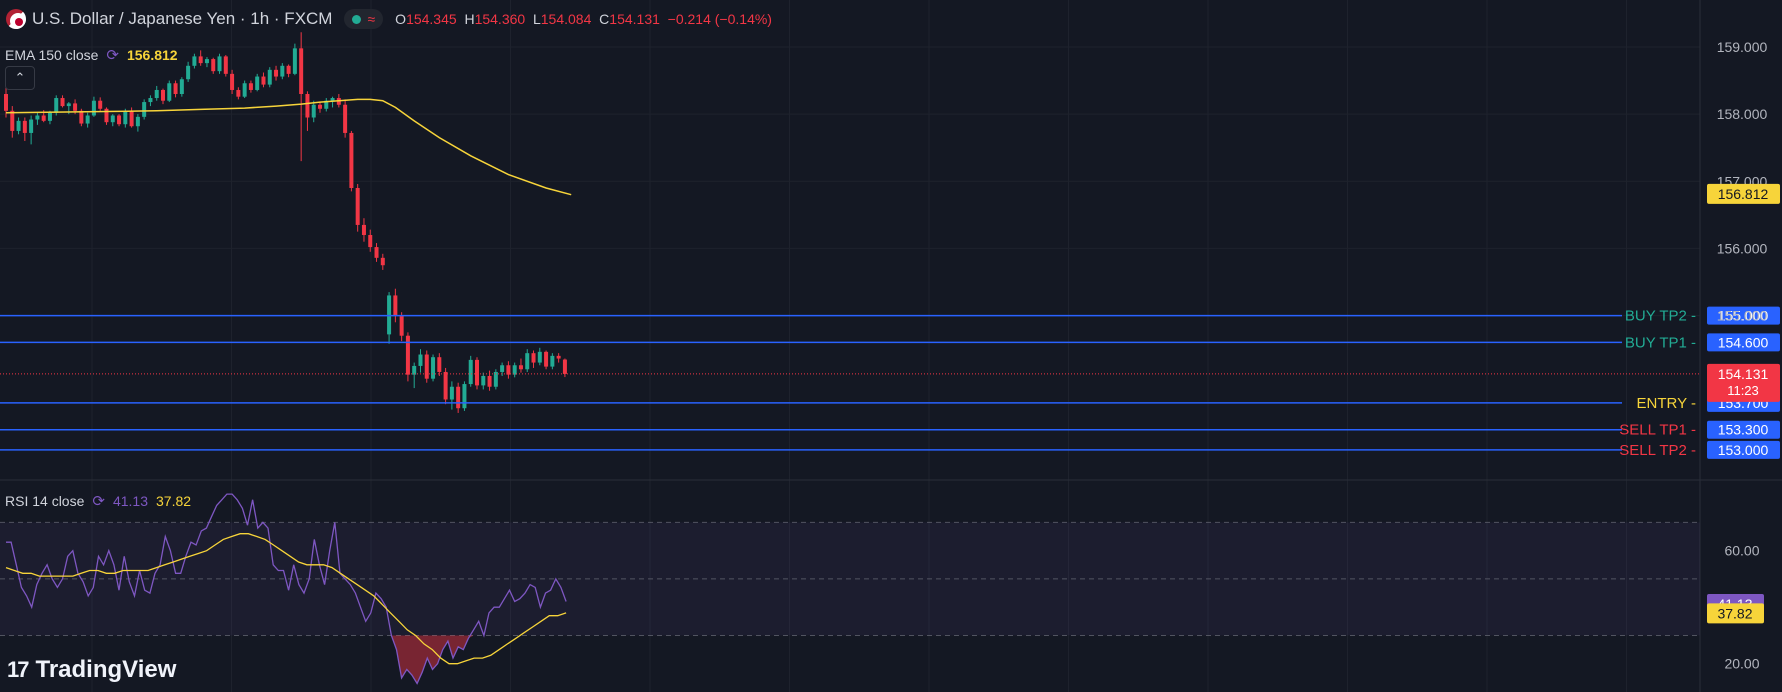 The width and height of the screenshot is (1782, 692). I want to click on price-axis-tick: 155.000, so click(1742, 316).